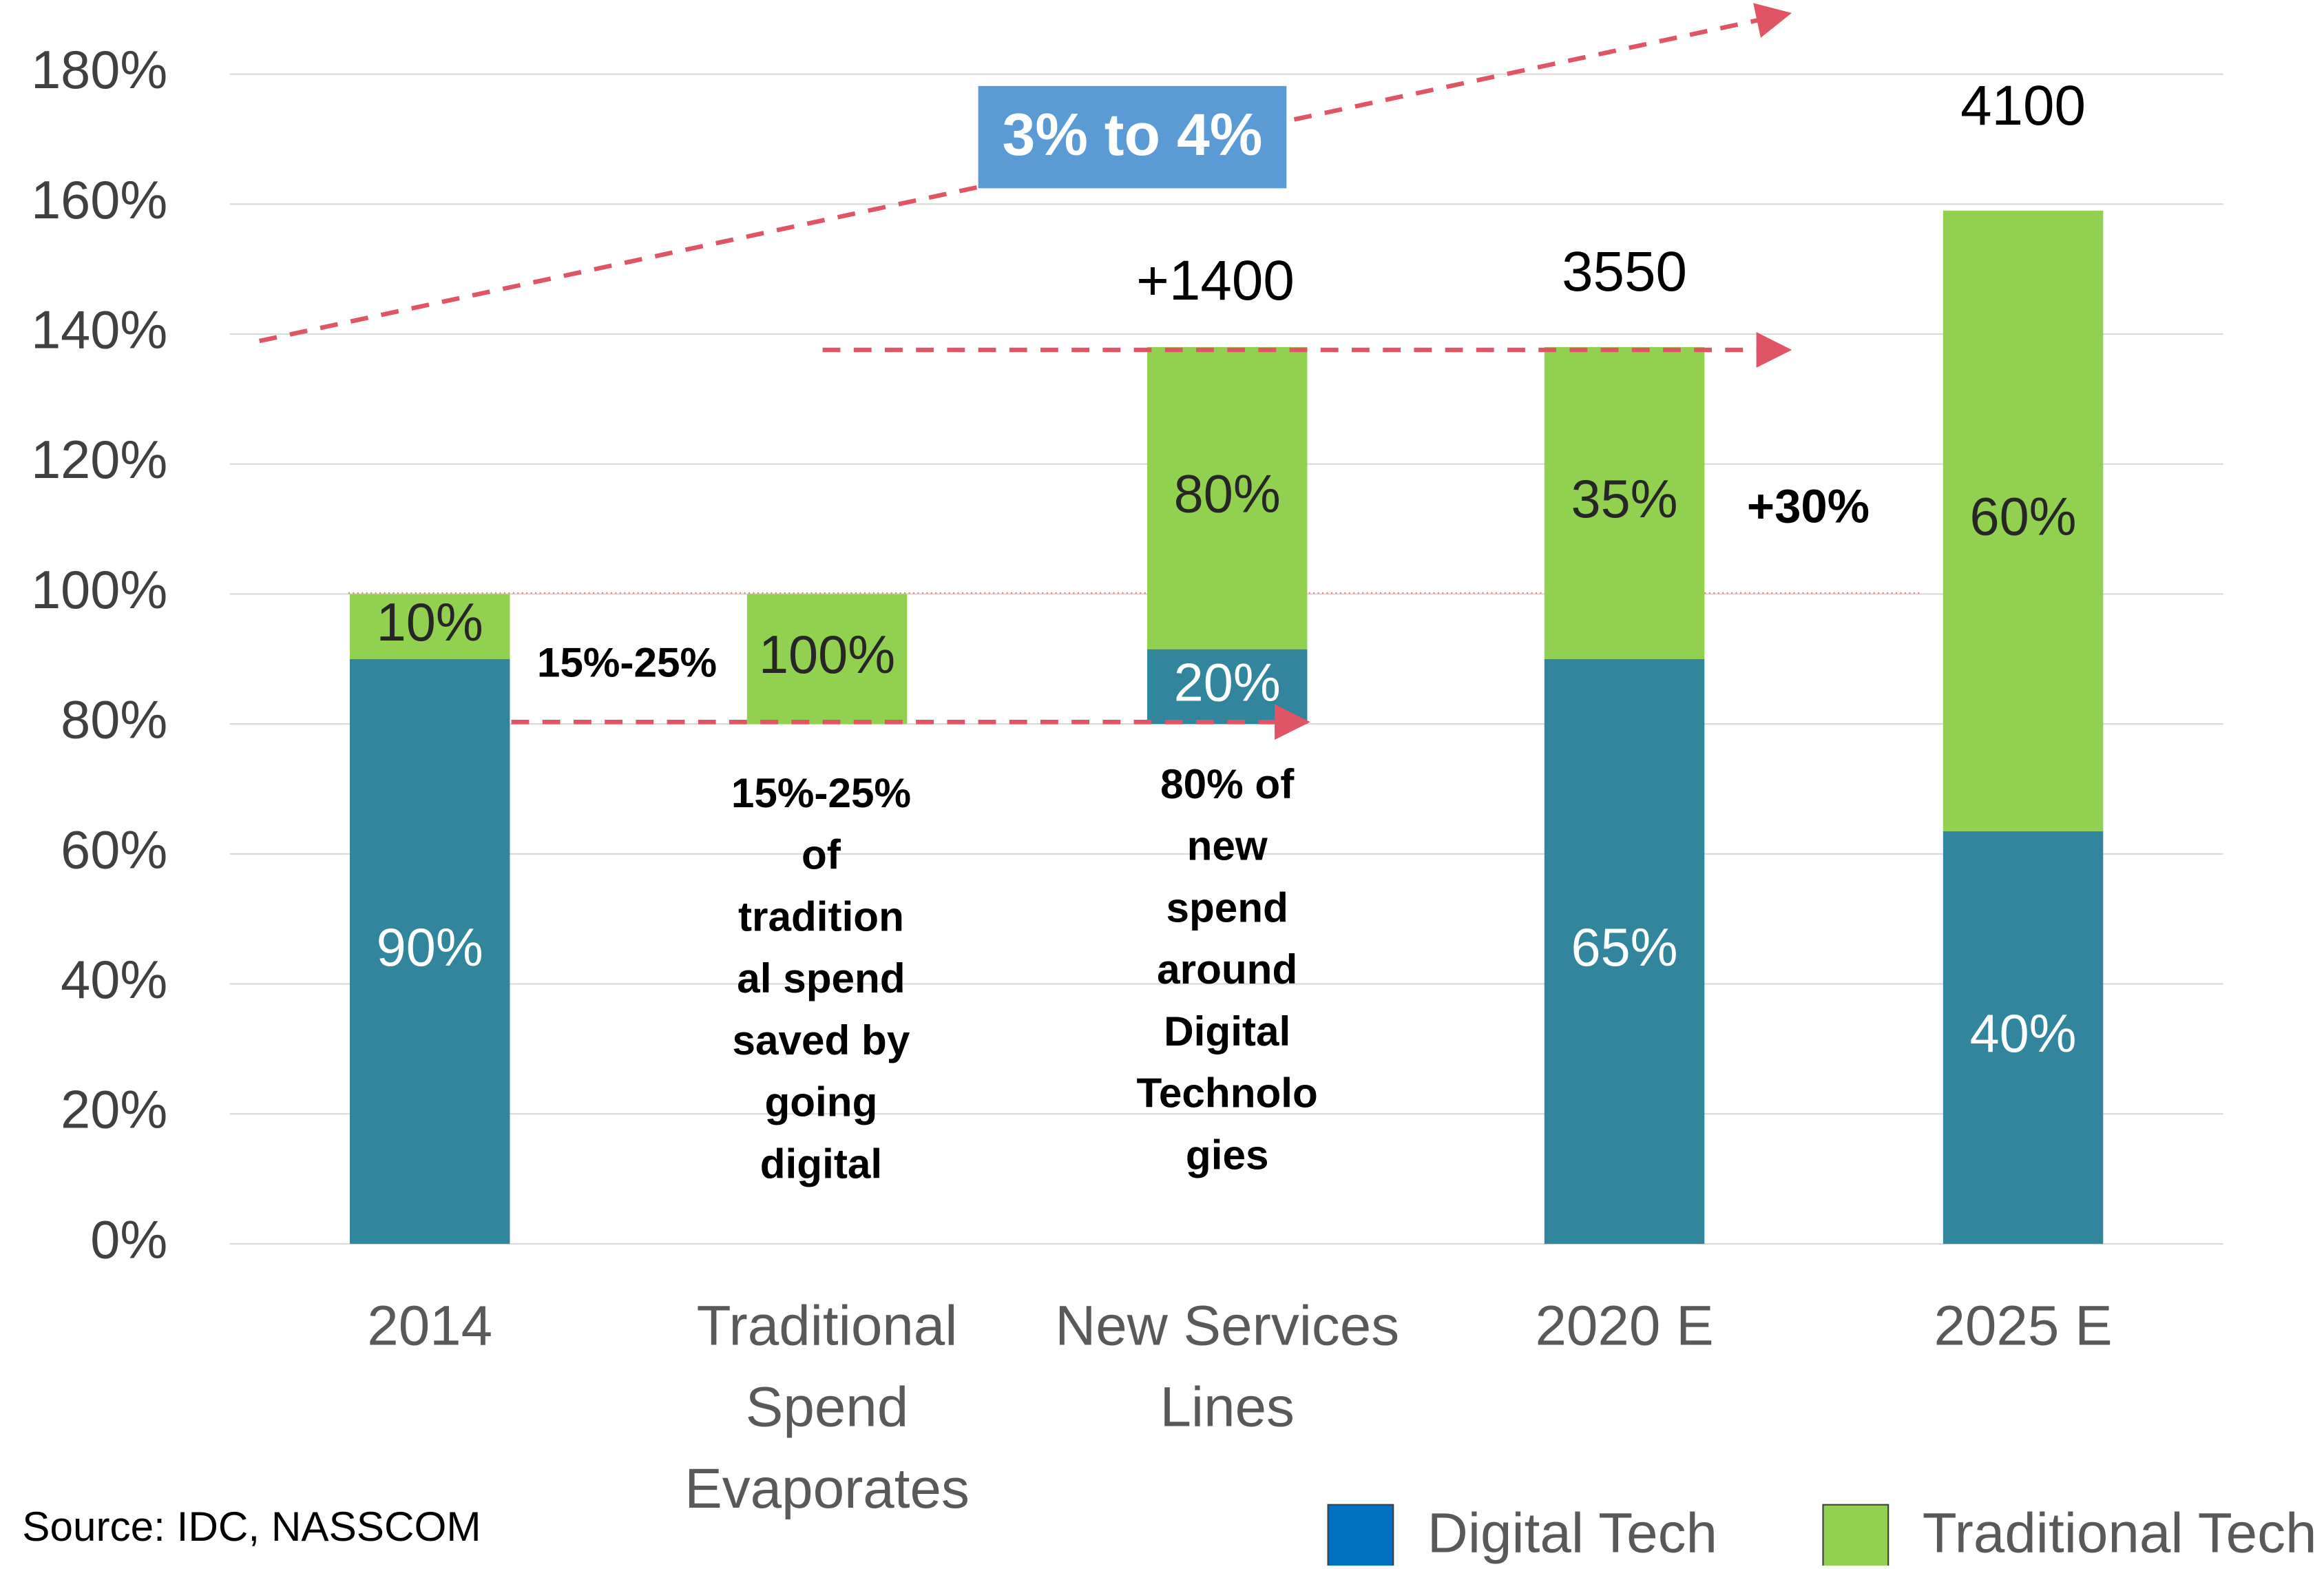 This screenshot has width=2324, height=1569. What do you see at coordinates (2023, 1326) in the screenshot?
I see `x-tick-label: 2025 E` at bounding box center [2023, 1326].